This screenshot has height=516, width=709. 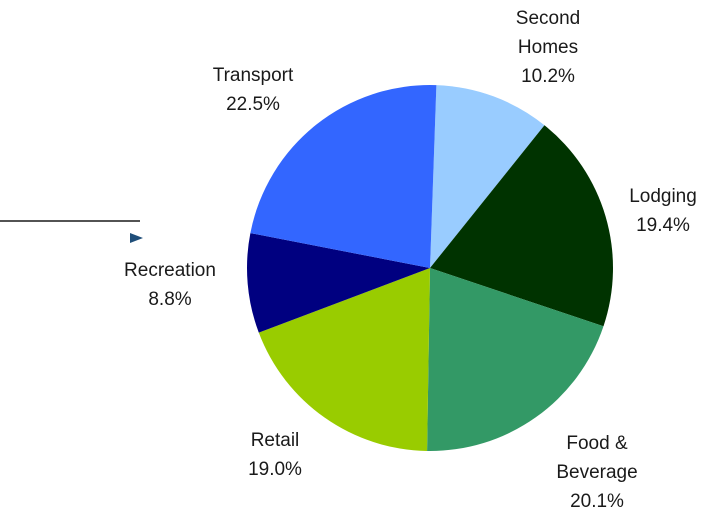 I want to click on slice-value: 22.5%, so click(x=253, y=104).